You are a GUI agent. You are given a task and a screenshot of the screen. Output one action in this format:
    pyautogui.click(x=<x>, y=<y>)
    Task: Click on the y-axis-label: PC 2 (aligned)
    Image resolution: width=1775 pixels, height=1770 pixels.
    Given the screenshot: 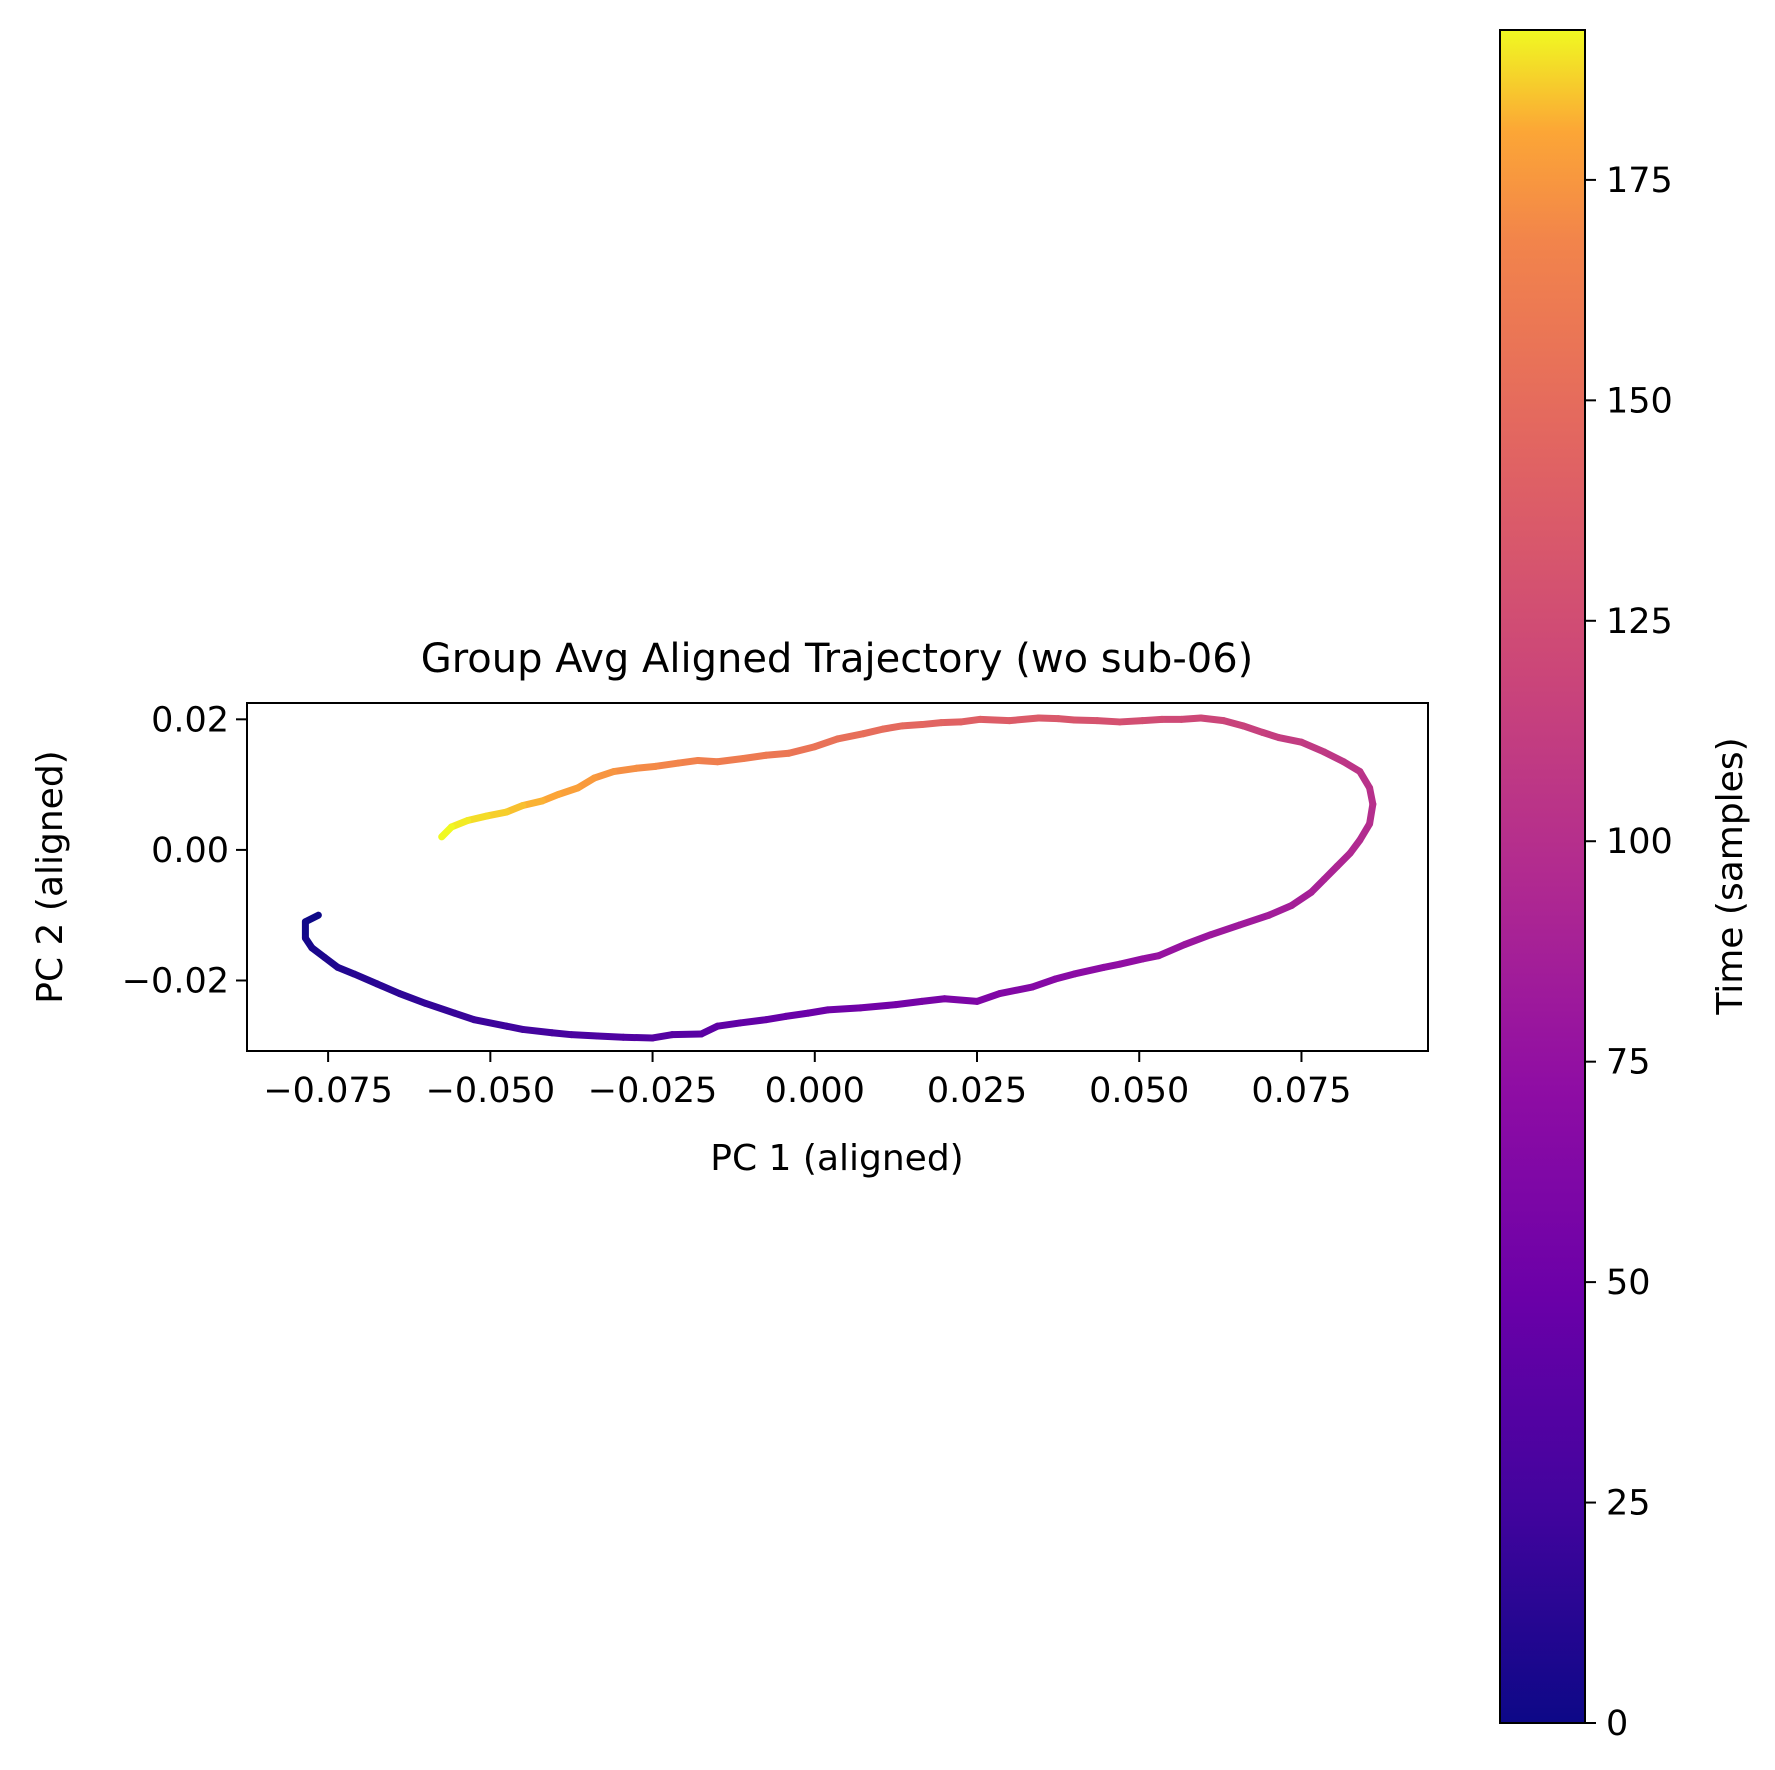 What is the action you would take?
    pyautogui.click(x=50, y=876)
    